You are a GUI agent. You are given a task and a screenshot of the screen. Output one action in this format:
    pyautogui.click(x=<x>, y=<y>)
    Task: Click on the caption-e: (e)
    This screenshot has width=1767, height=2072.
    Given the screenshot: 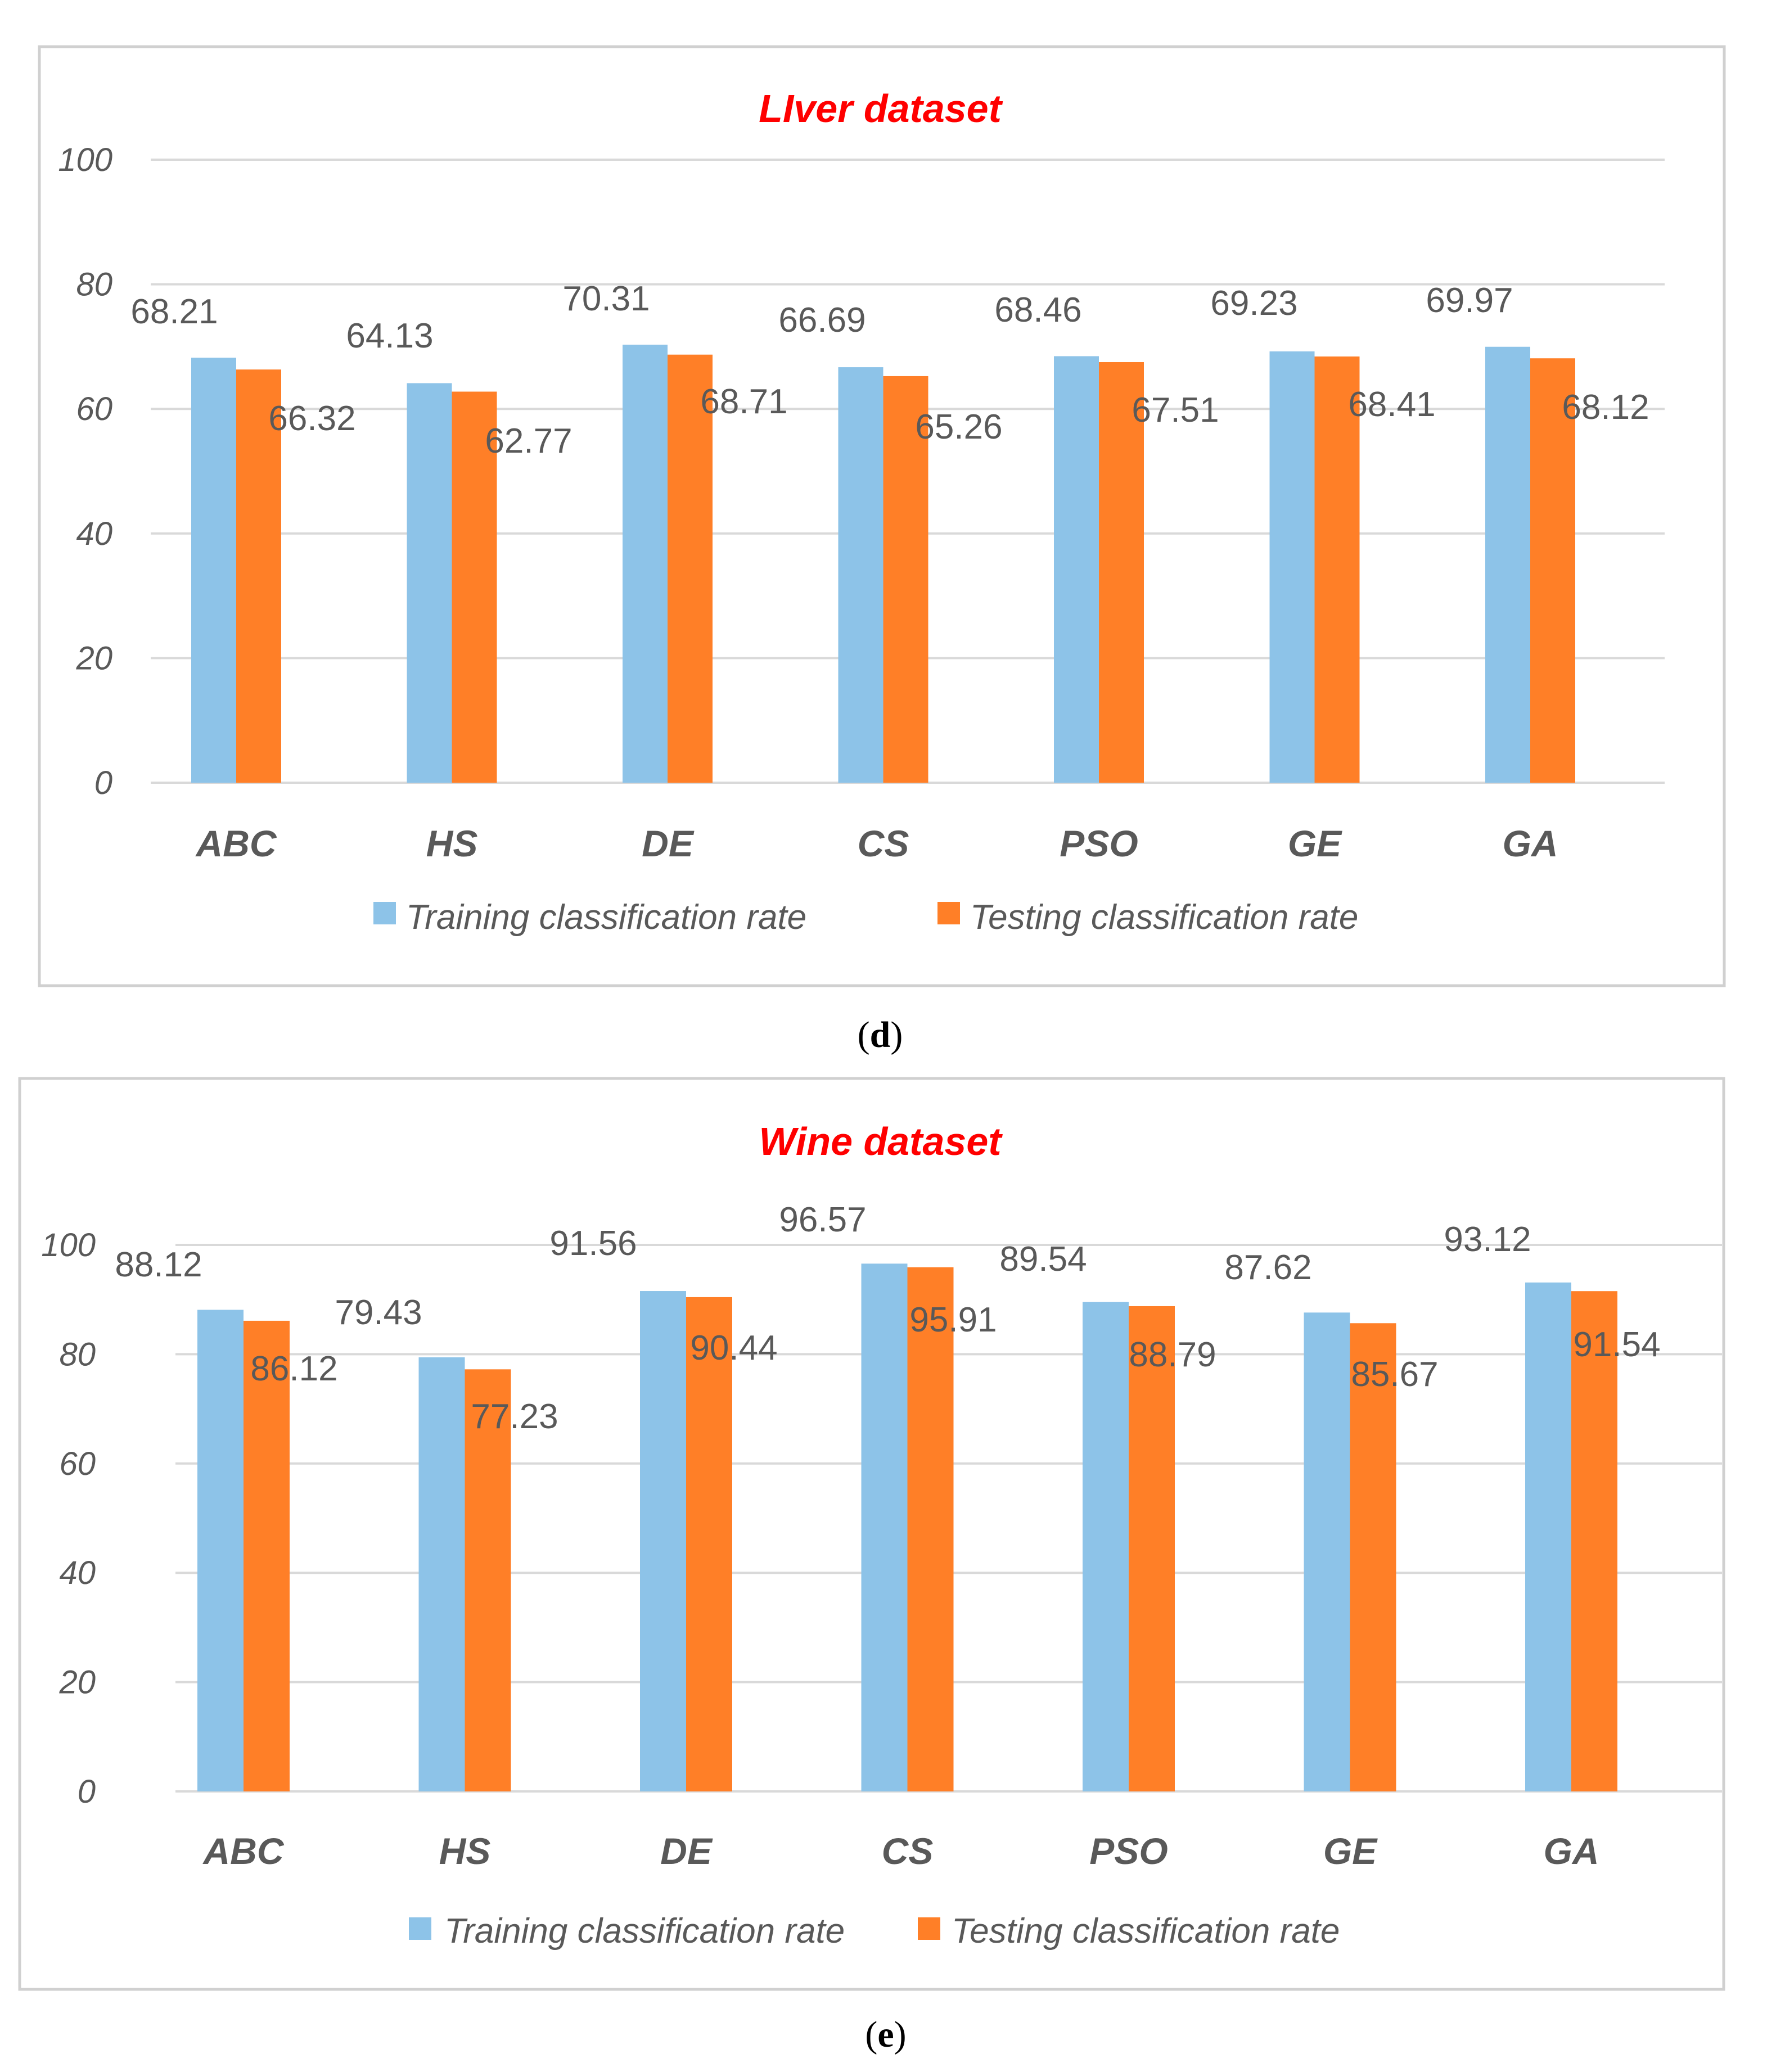 What is the action you would take?
    pyautogui.click(x=885, y=2034)
    